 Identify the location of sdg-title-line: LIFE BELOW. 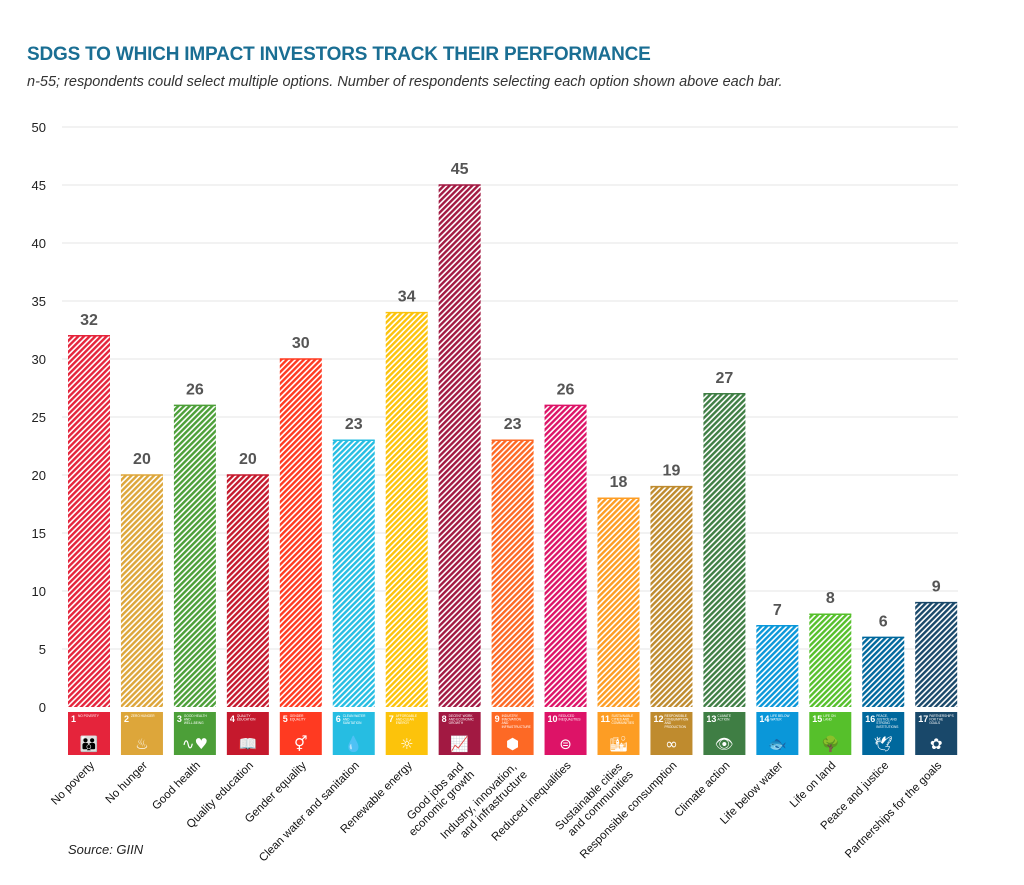
(779, 716).